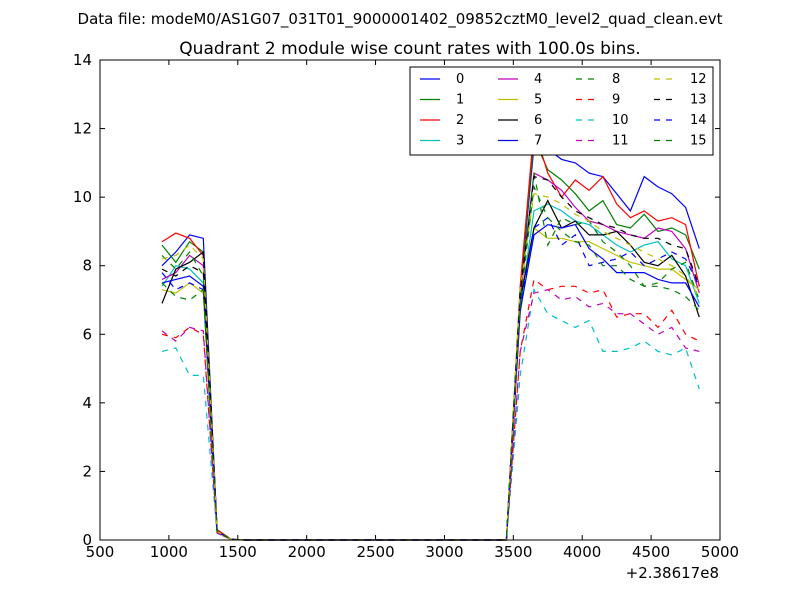  Describe the element at coordinates (698, 79) in the screenshot. I see `legend-label-12: 12` at that location.